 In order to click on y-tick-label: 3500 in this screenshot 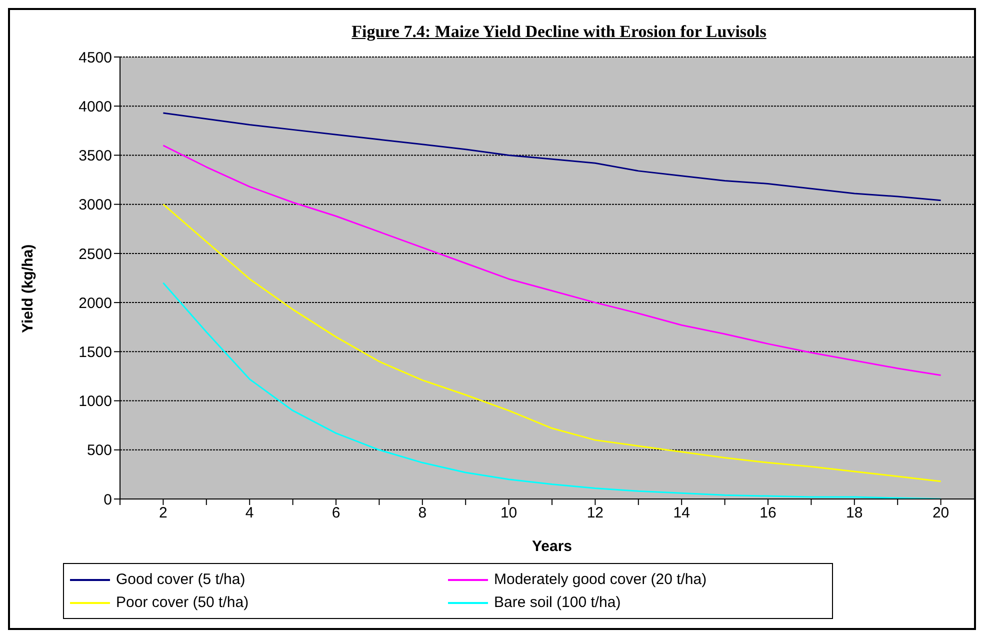, I will do `click(95, 156)`.